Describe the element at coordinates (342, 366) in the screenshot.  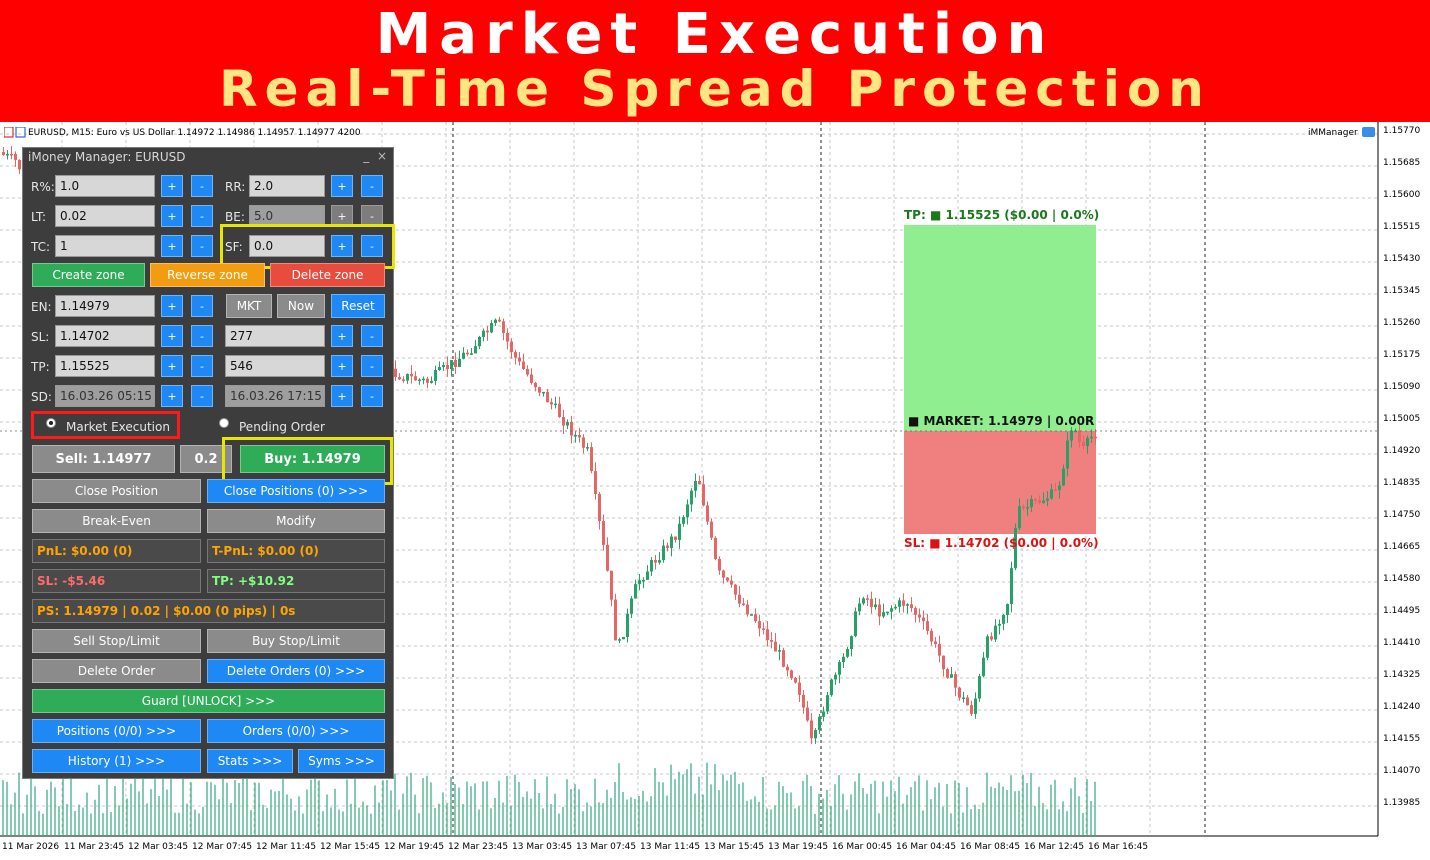
I see `tp-points-plus-button: +` at that location.